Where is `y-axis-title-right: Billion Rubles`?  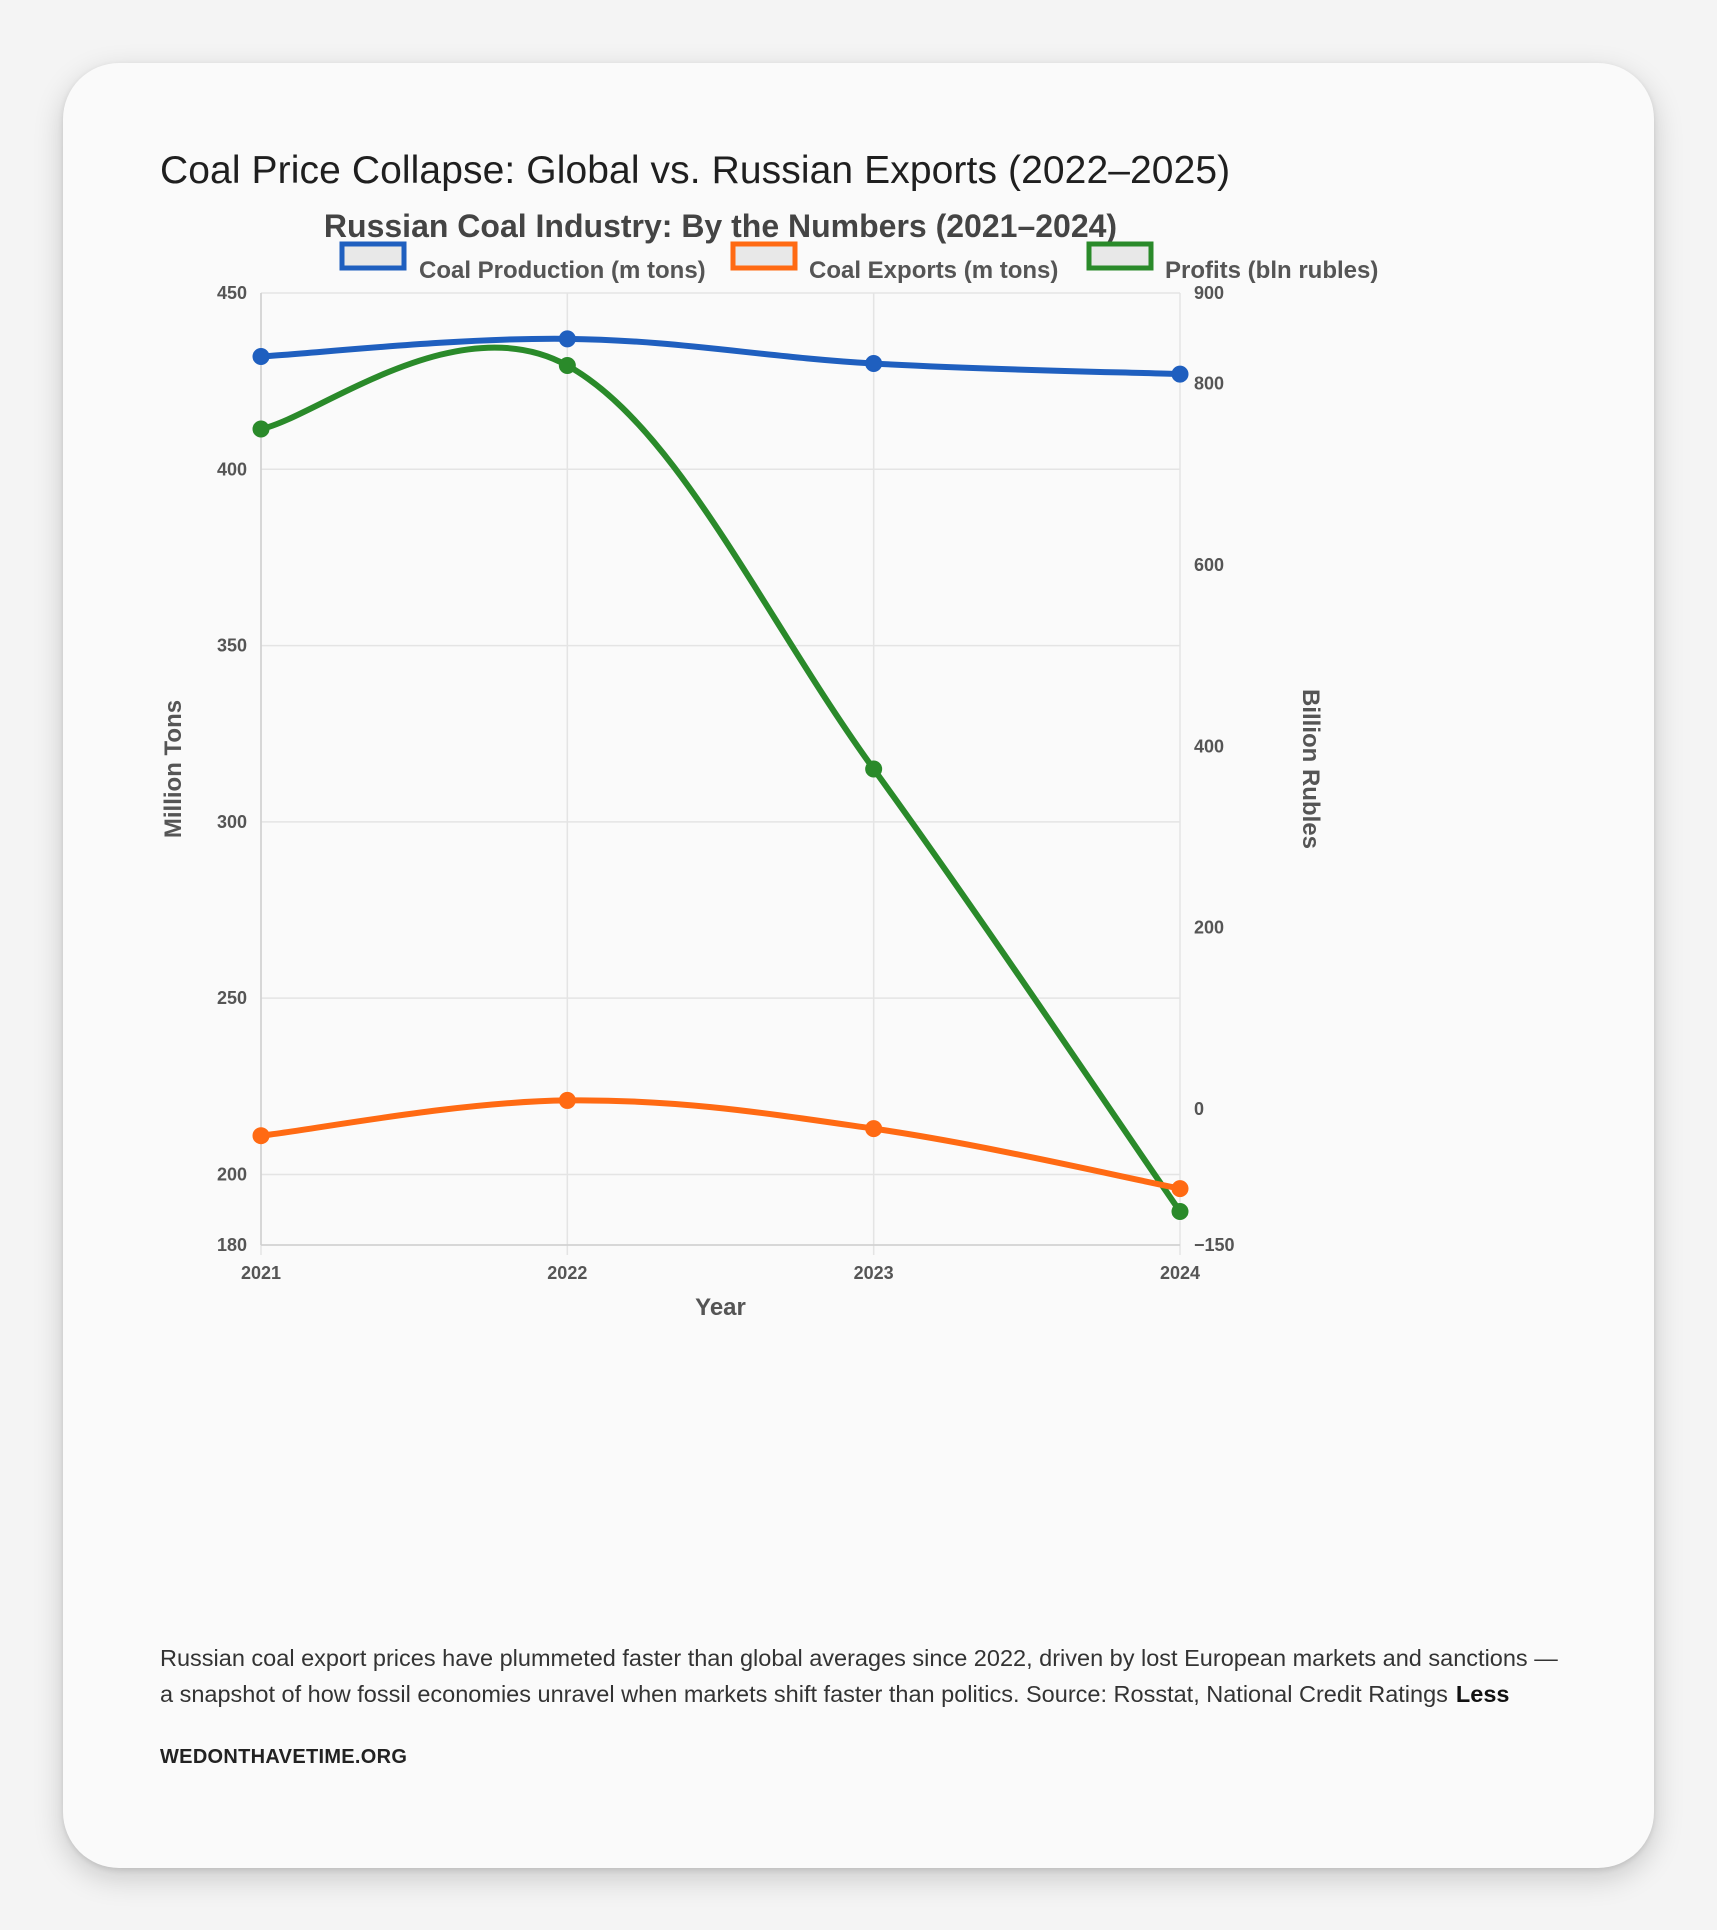
y-axis-title-right: Billion Rubles is located at coordinates (1310, 769).